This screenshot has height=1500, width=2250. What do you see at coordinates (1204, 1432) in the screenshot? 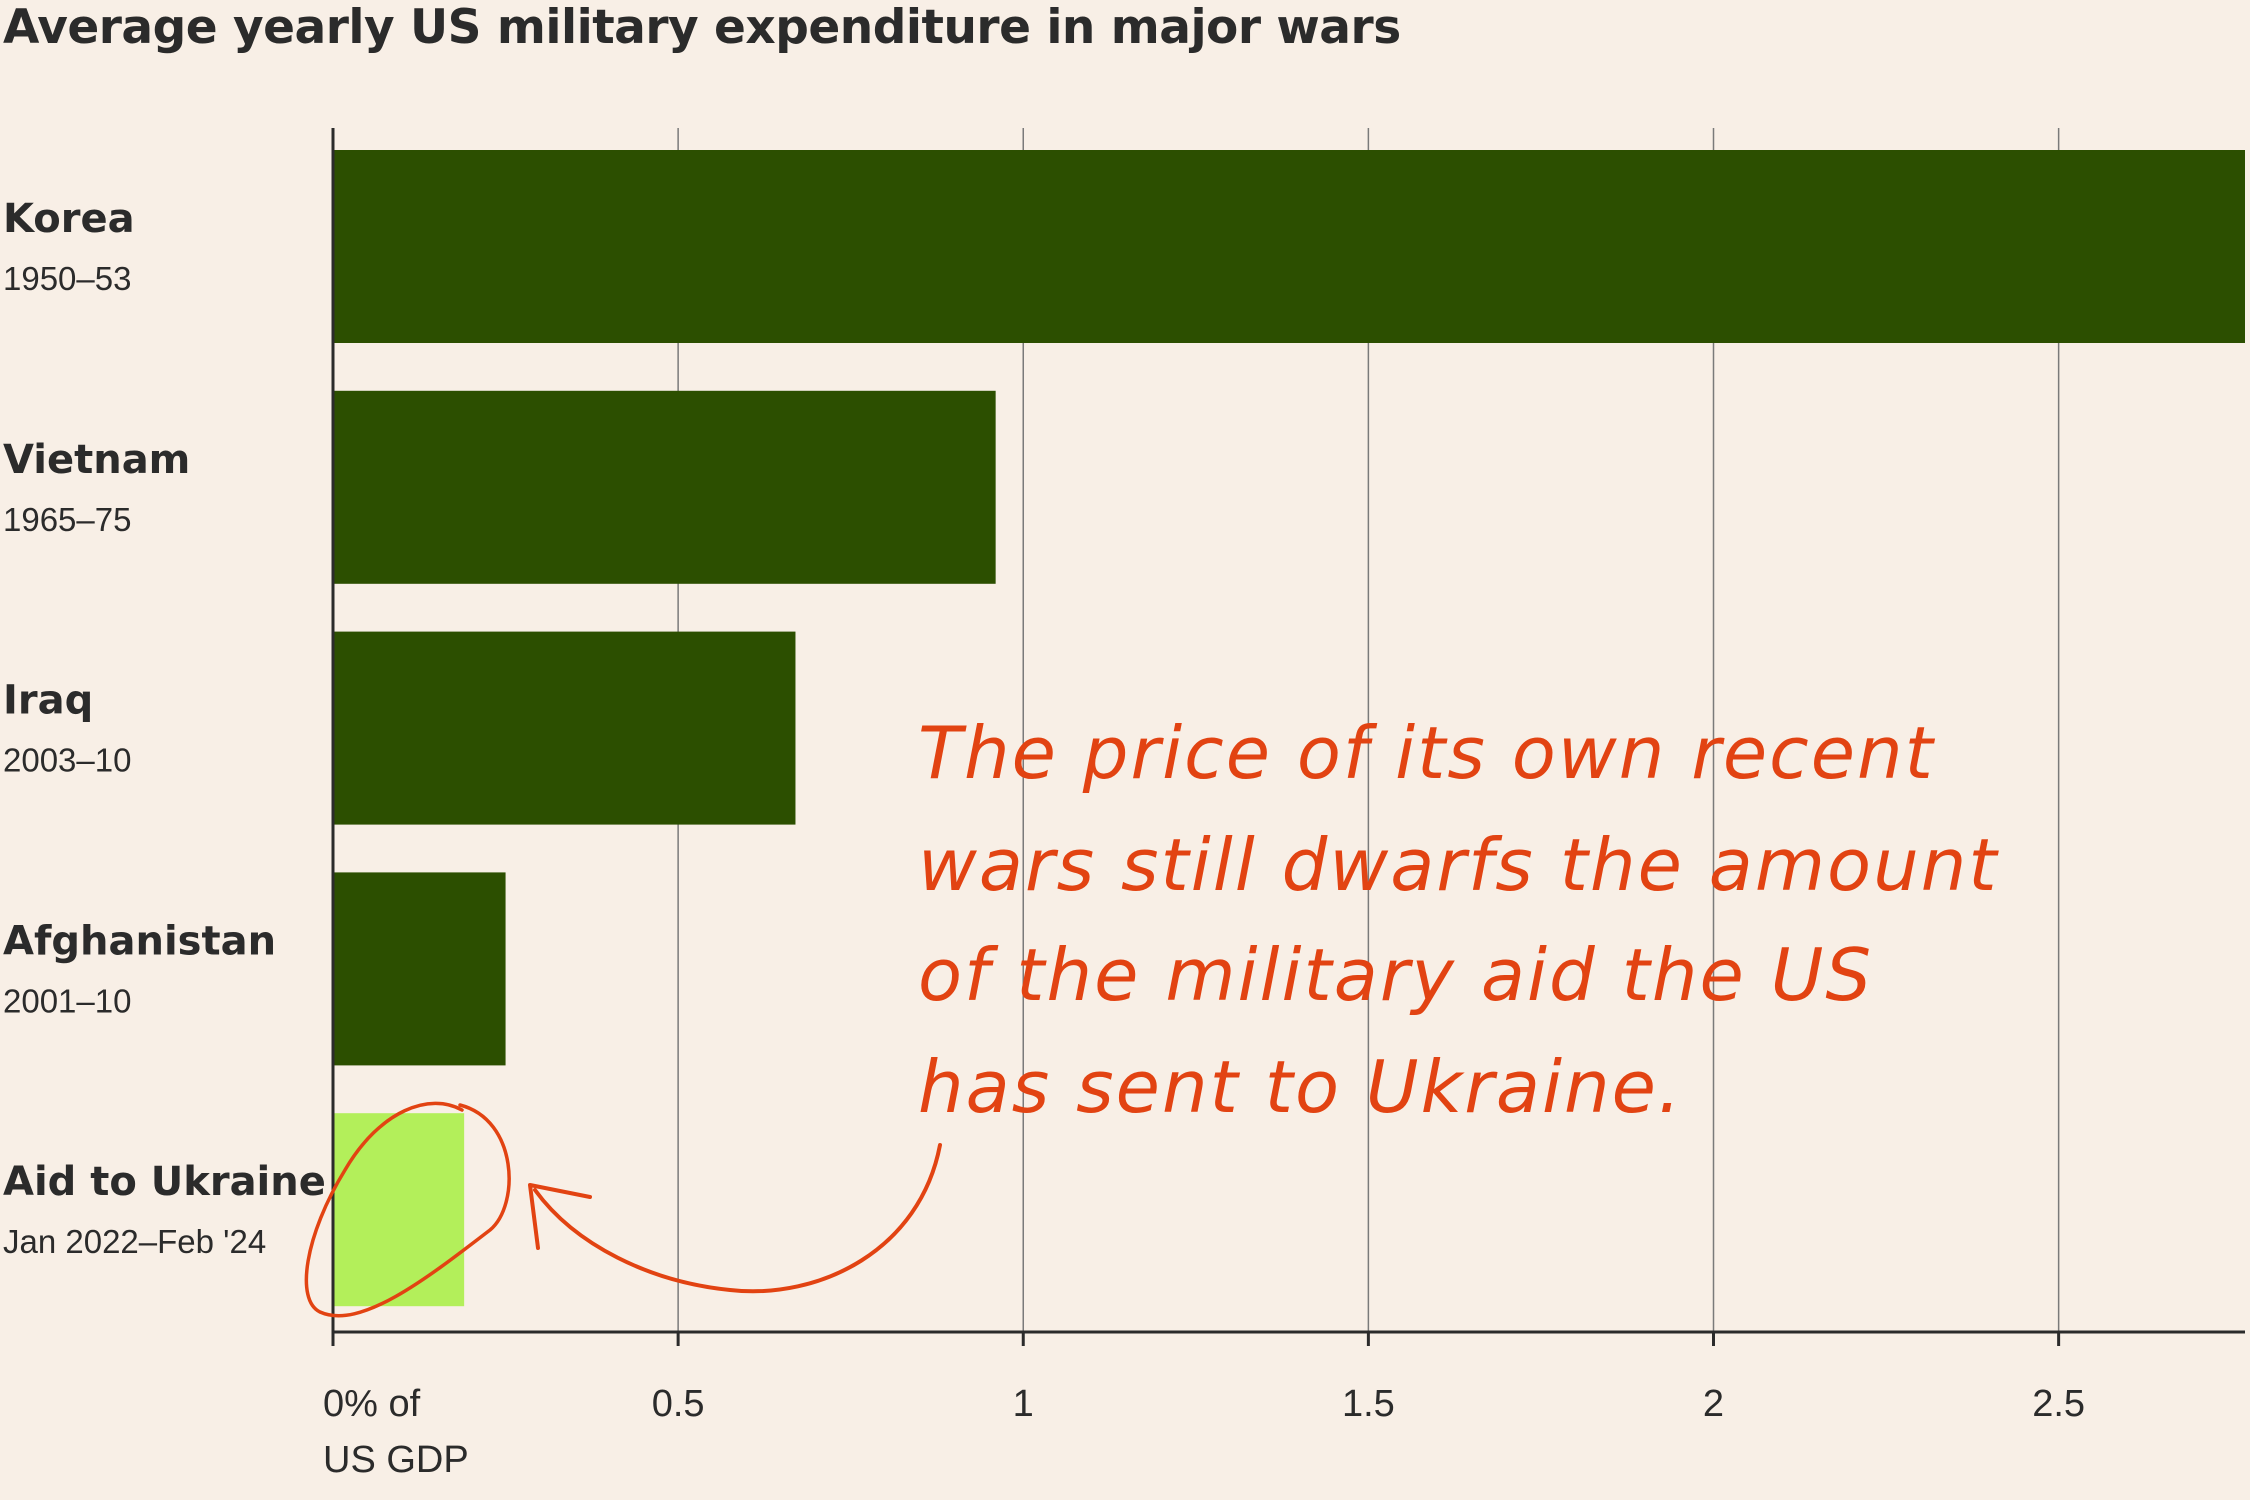
I see `tick-labels: 0% of US GDP 0.5 1 1.5 2 2.5` at bounding box center [1204, 1432].